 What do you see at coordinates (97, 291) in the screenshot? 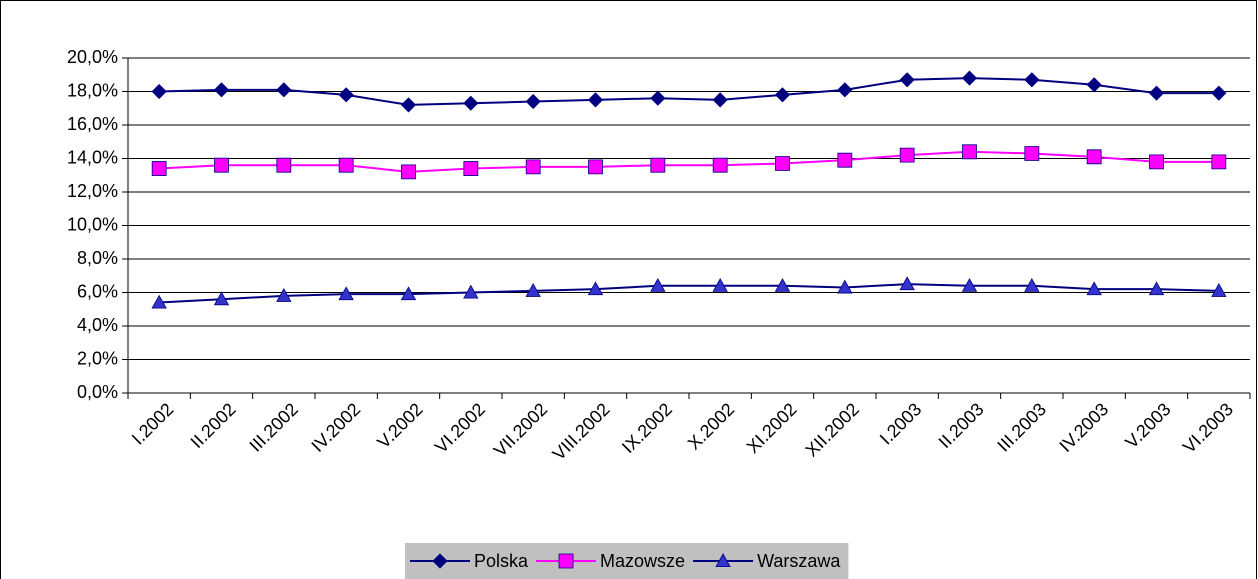
I see `y-tick-label: 6,0%` at bounding box center [97, 291].